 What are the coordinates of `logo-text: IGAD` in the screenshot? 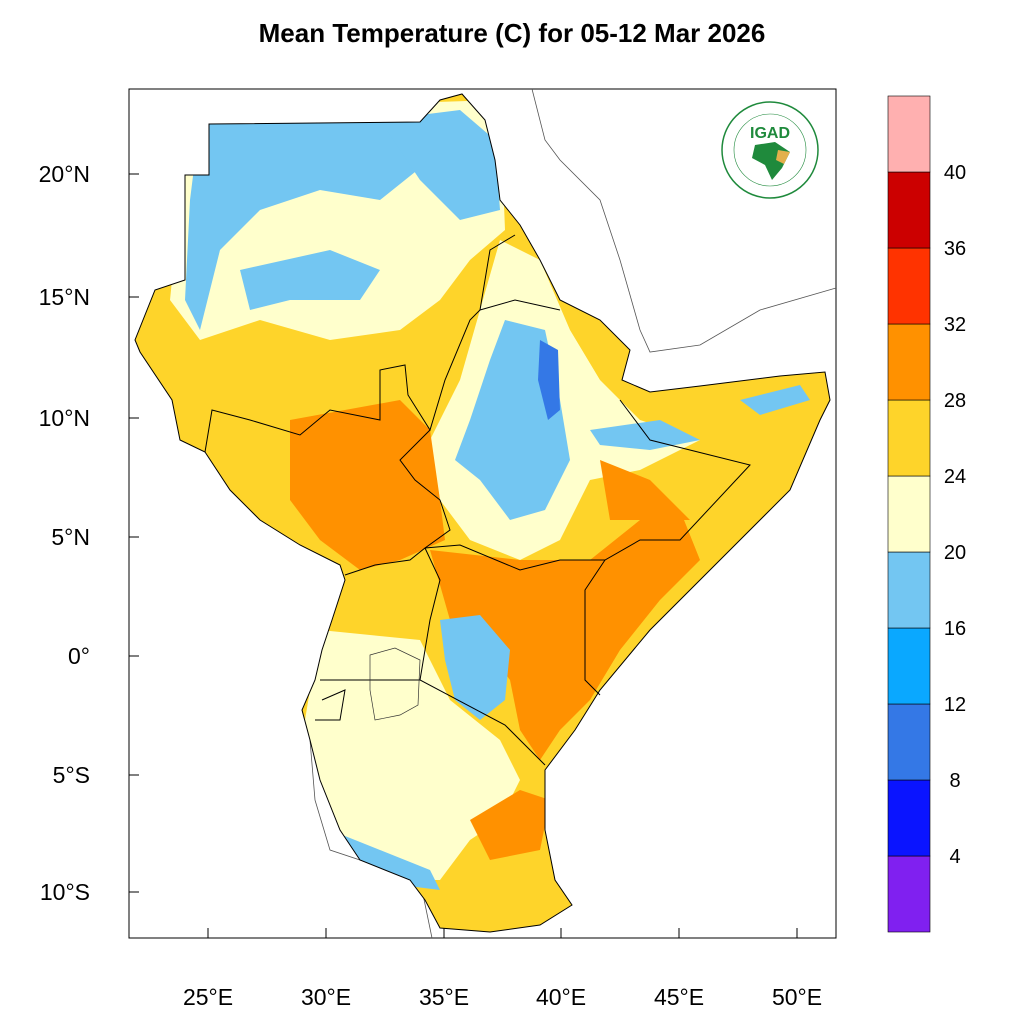 It's located at (770, 133).